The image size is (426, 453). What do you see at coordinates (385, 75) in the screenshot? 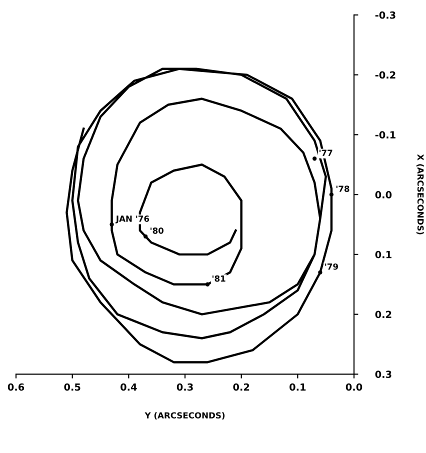
I see `y-tick-label: -0.2` at bounding box center [385, 75].